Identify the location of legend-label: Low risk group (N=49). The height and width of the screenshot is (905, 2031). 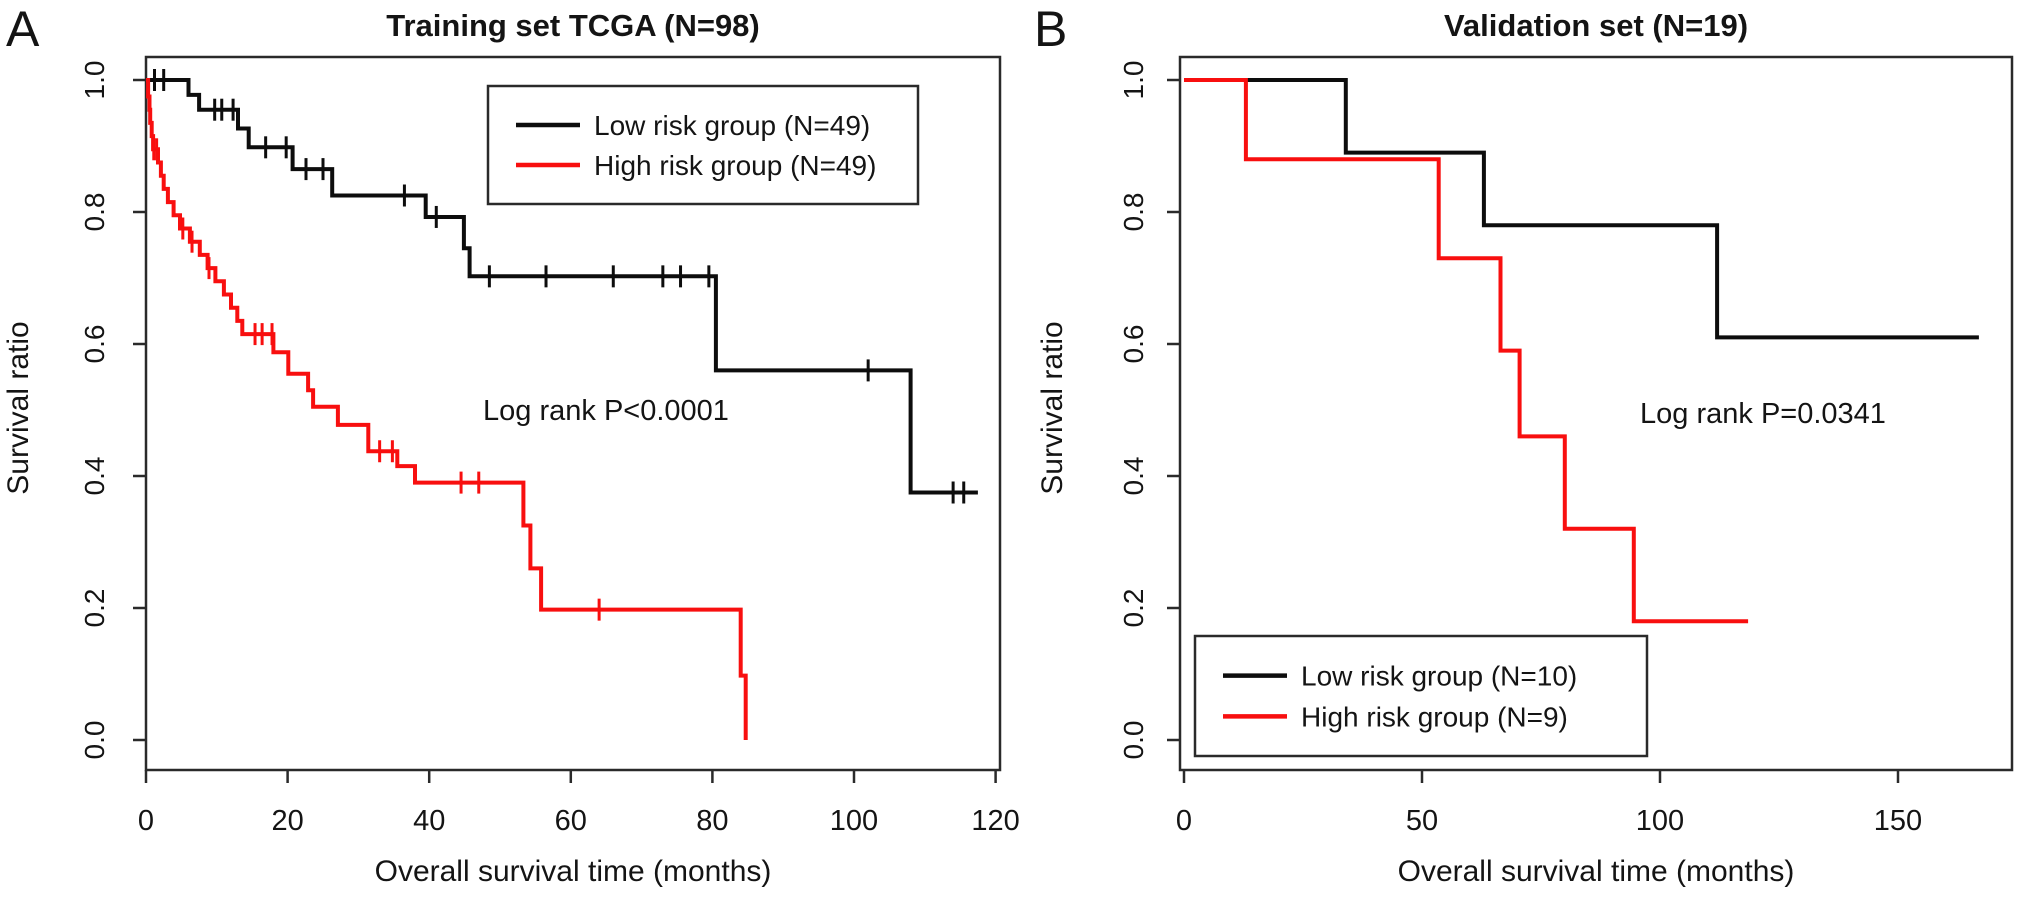
(732, 125).